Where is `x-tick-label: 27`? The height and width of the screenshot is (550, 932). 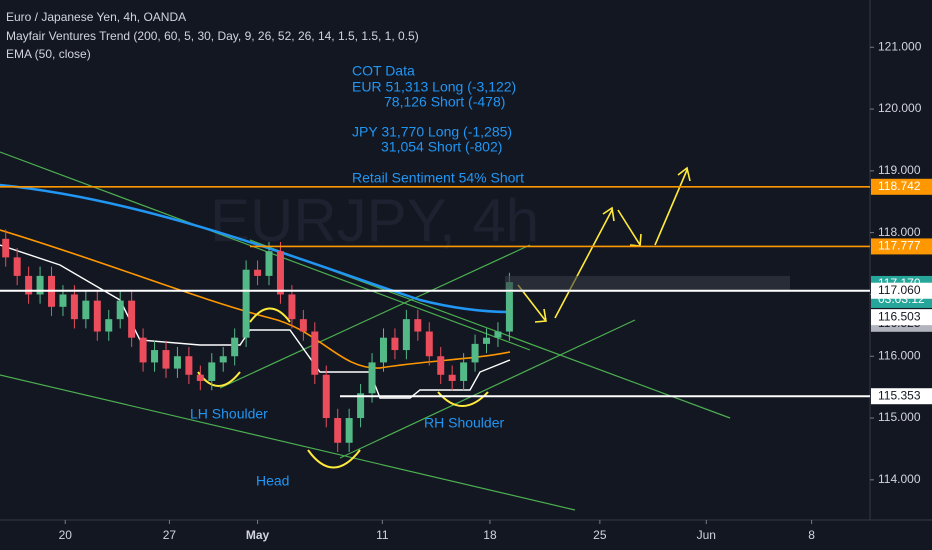 x-tick-label: 27 is located at coordinates (170, 535).